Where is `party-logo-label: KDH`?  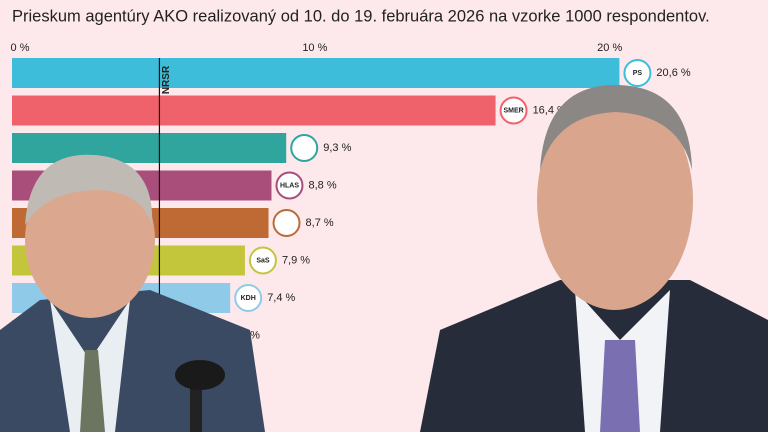 party-logo-label: KDH is located at coordinates (248, 298).